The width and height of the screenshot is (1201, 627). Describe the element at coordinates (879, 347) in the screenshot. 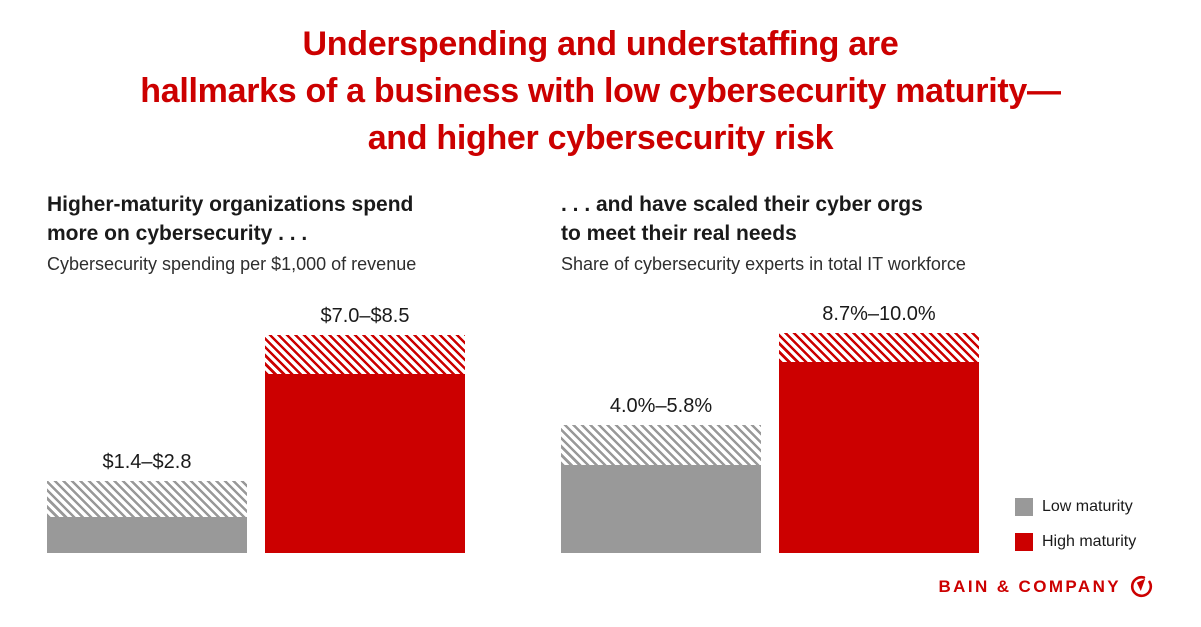

I see `staffing-high-maturity-hatched-segment` at that location.